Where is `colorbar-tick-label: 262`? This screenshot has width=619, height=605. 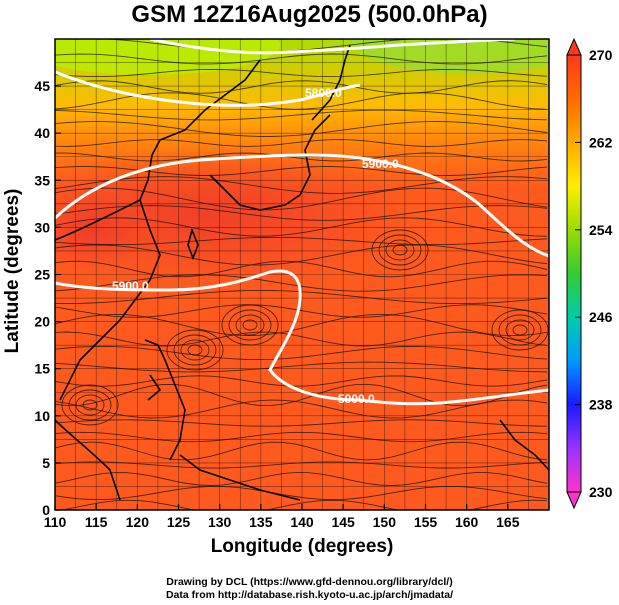 colorbar-tick-label: 262 is located at coordinates (601, 142).